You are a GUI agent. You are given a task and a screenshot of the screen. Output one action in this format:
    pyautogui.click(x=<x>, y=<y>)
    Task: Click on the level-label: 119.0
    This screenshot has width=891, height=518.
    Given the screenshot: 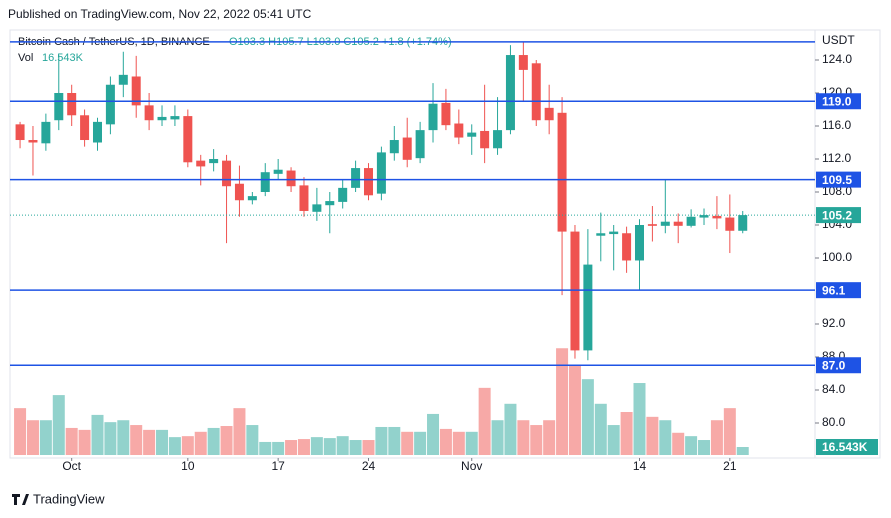 What is the action you would take?
    pyautogui.click(x=837, y=101)
    